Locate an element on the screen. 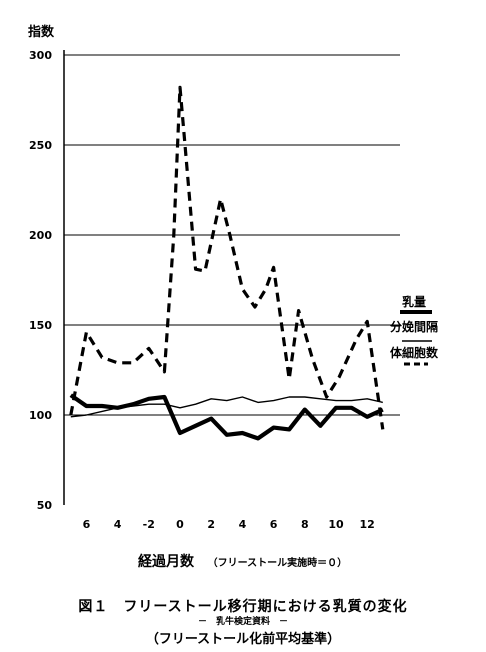 Image resolution: width=486 pixels, height=652 pixels. x-axis-label-main: 経過月数 is located at coordinates (166, 561).